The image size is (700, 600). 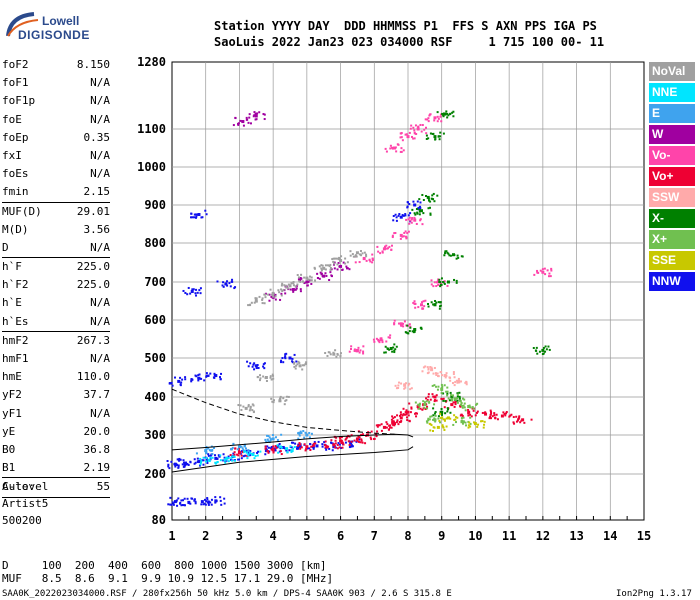 What do you see at coordinates (56, 359) in the screenshot?
I see `param-row: hmF1 N/A` at bounding box center [56, 359].